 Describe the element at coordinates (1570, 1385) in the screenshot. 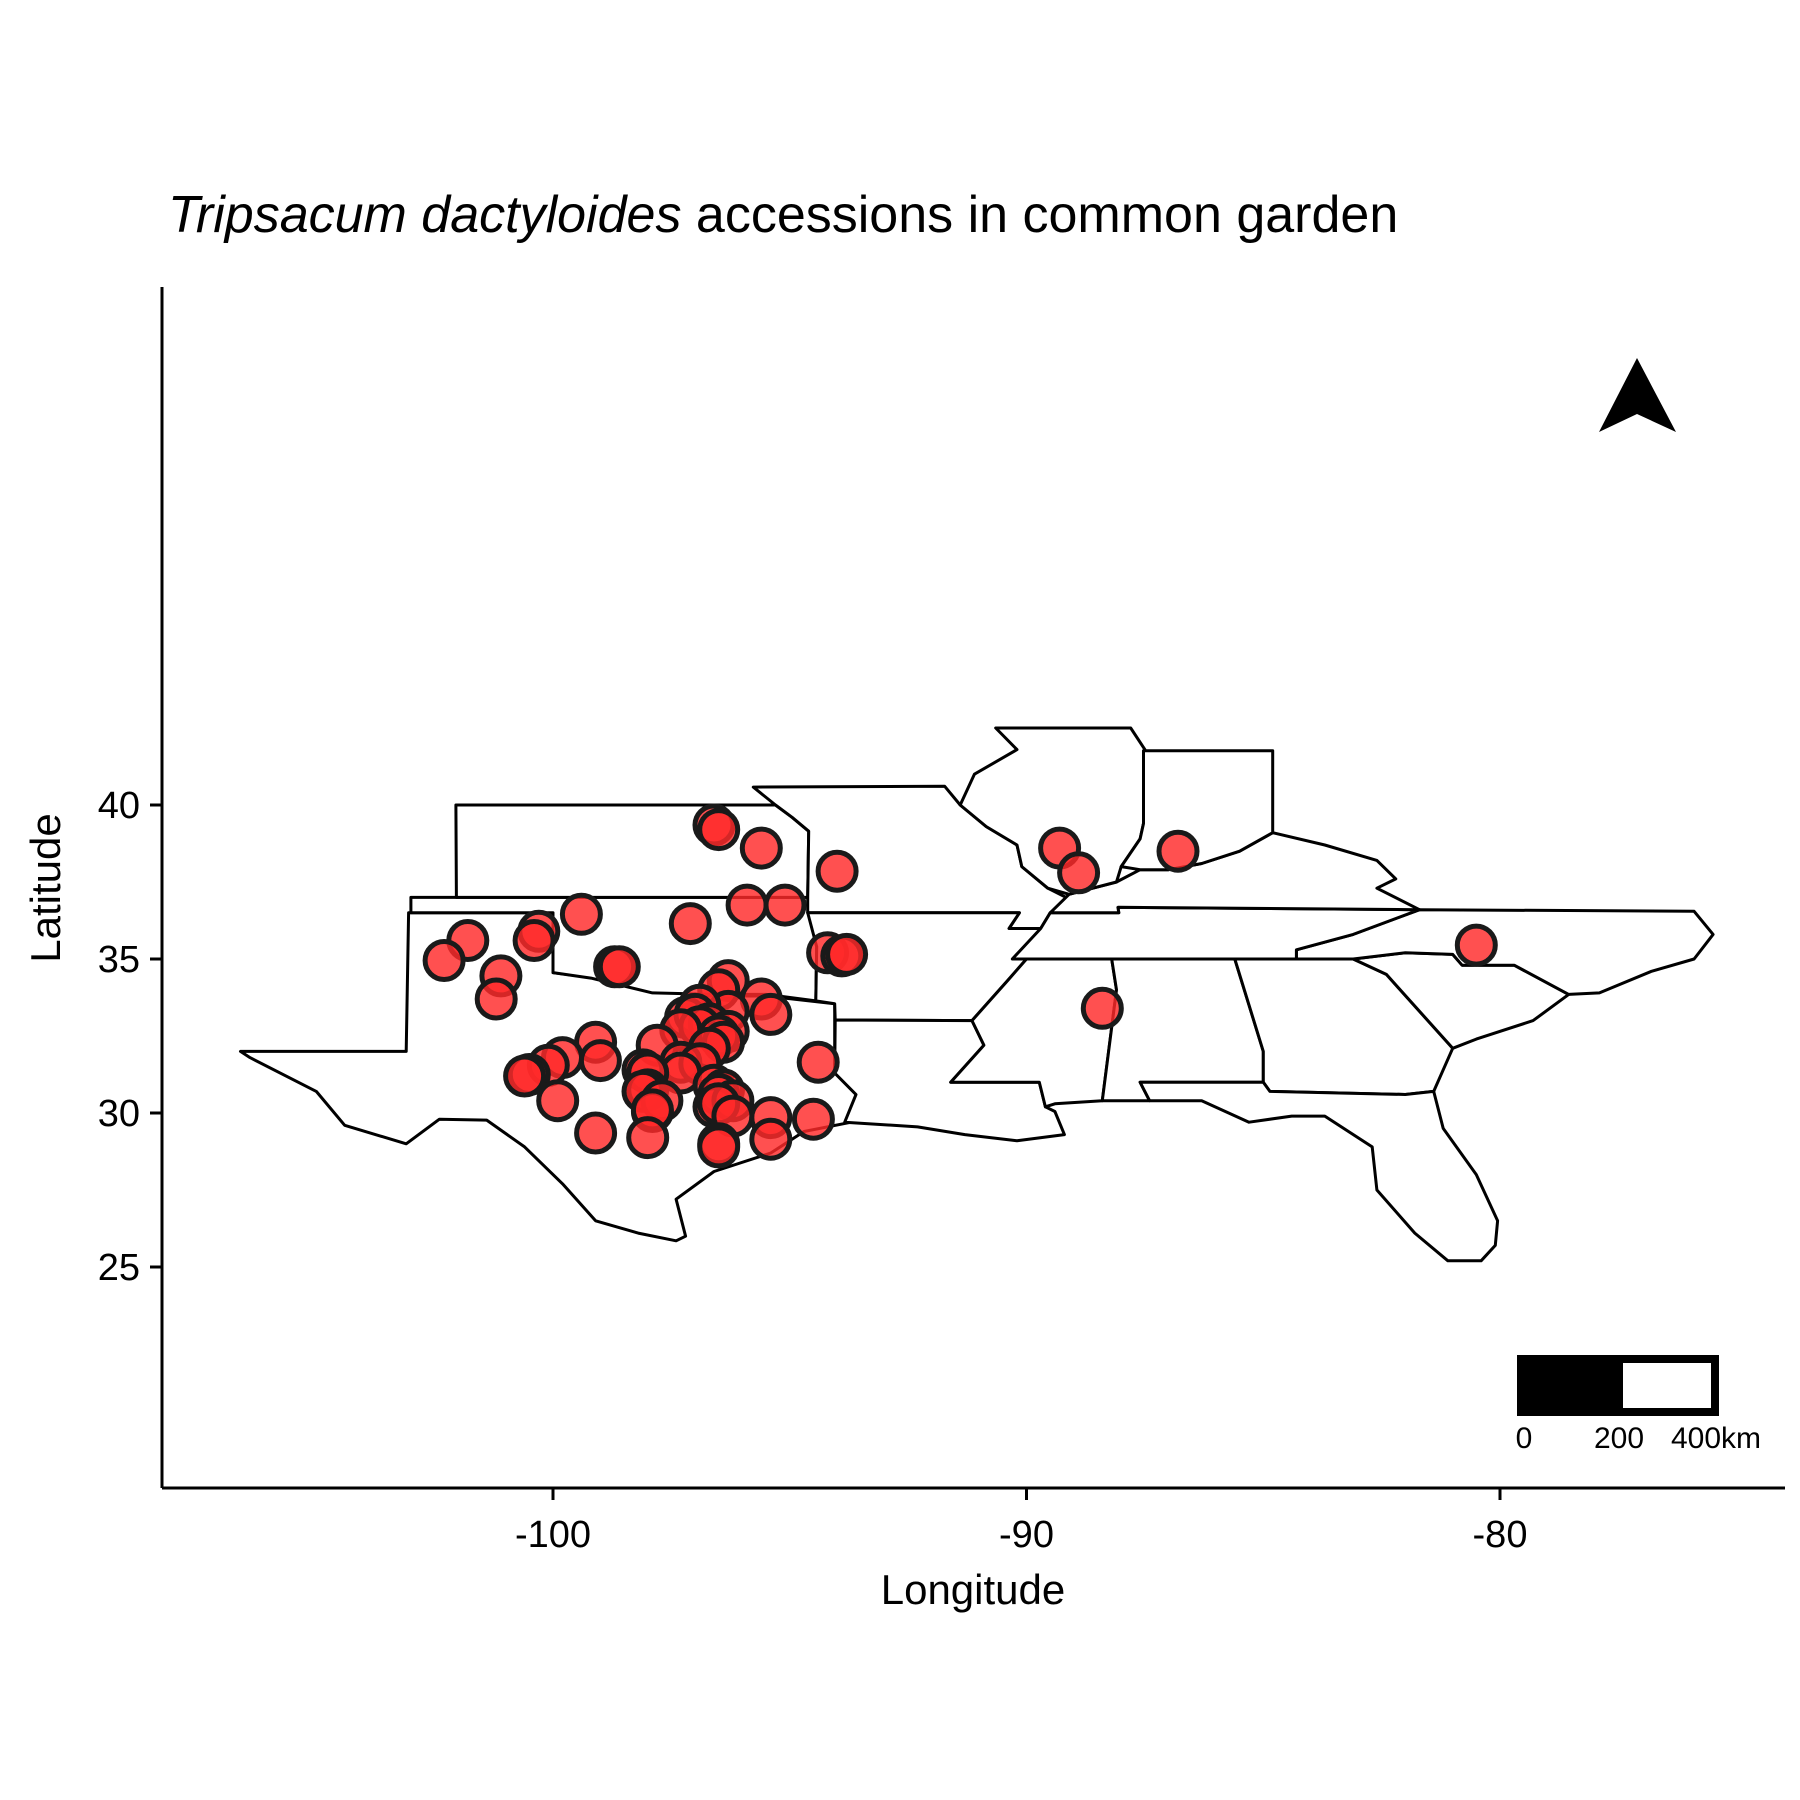

I see `scale-bar-black` at that location.